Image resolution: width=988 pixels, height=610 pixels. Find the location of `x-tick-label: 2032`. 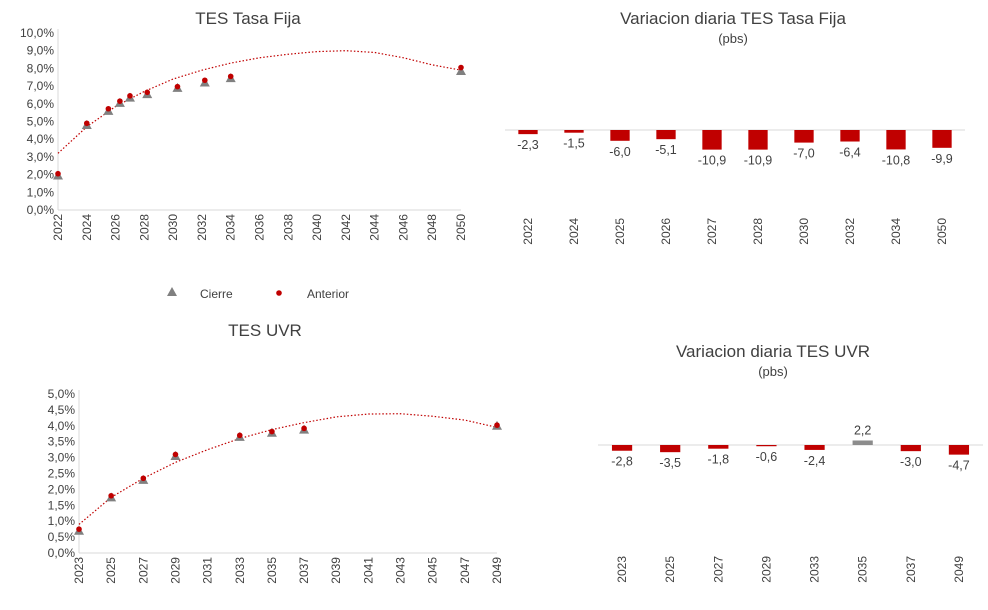

x-tick-label: 2032 is located at coordinates (202, 227).